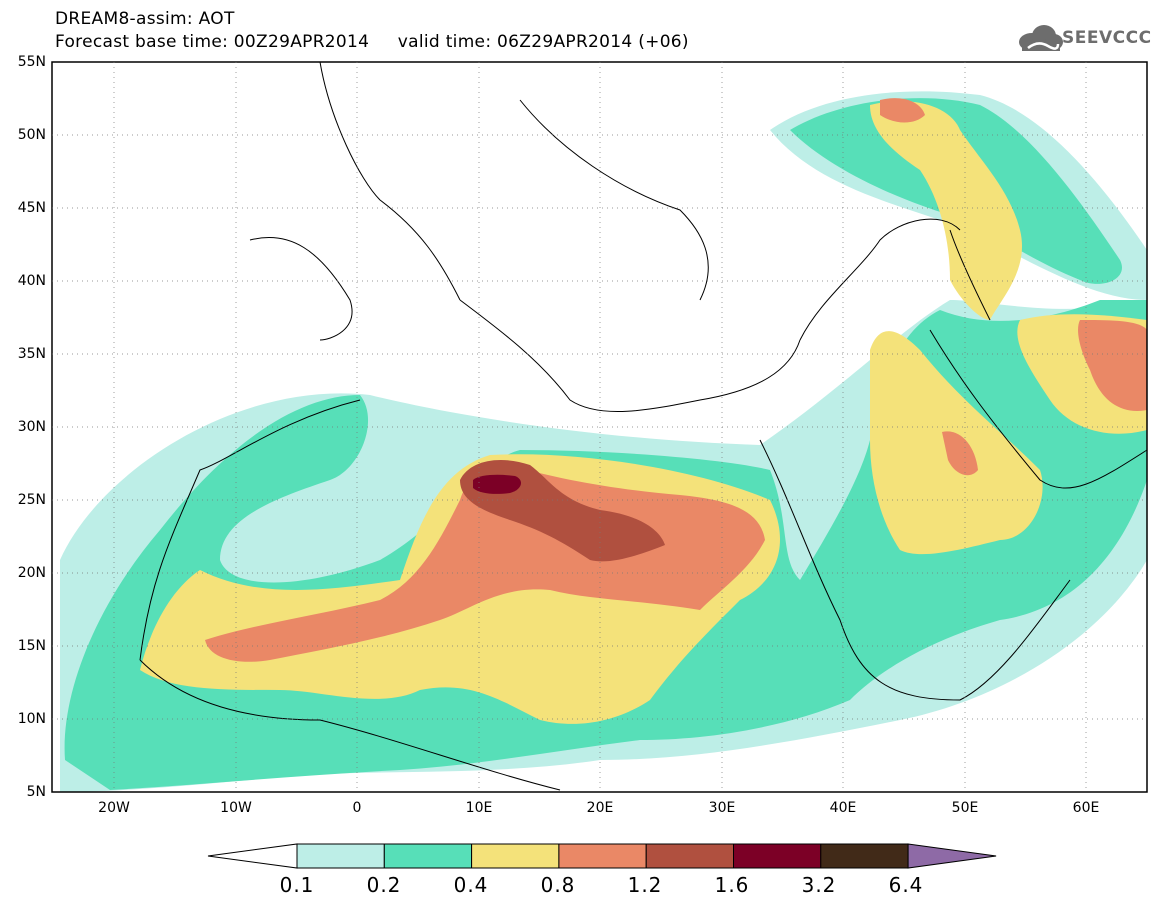 This screenshot has width=1165, height=905. I want to click on aot-contour-0.8-gulf, so click(960, 453).